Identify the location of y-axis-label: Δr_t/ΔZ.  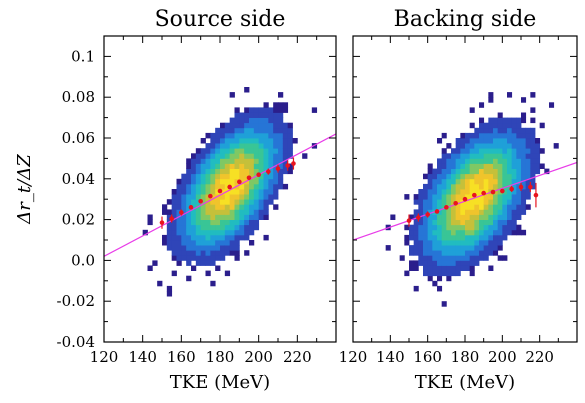
(24, 189).